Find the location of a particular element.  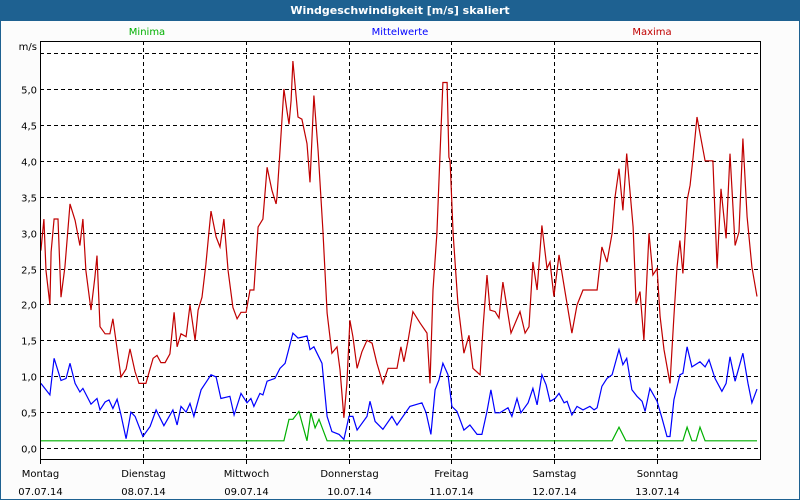

y-tick-label: 0,0 is located at coordinates (29, 450).